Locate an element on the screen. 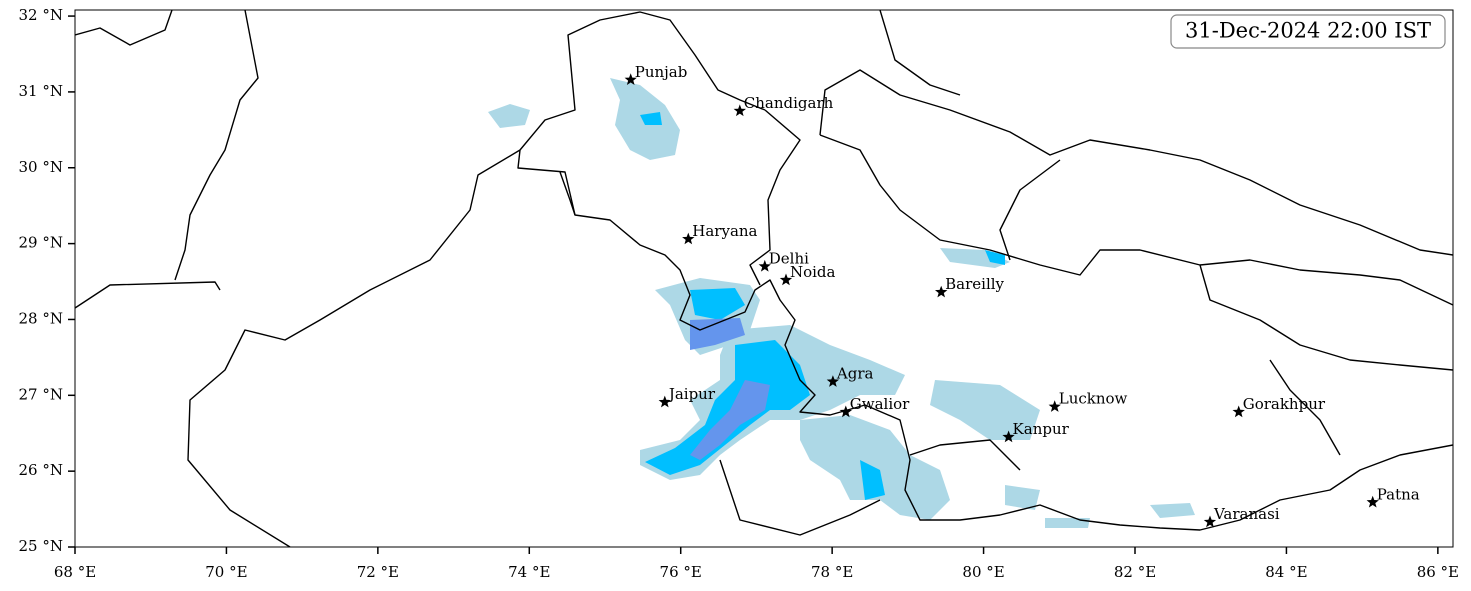 The height and width of the screenshot is (591, 1471). city-label: Bareilly is located at coordinates (974, 284).